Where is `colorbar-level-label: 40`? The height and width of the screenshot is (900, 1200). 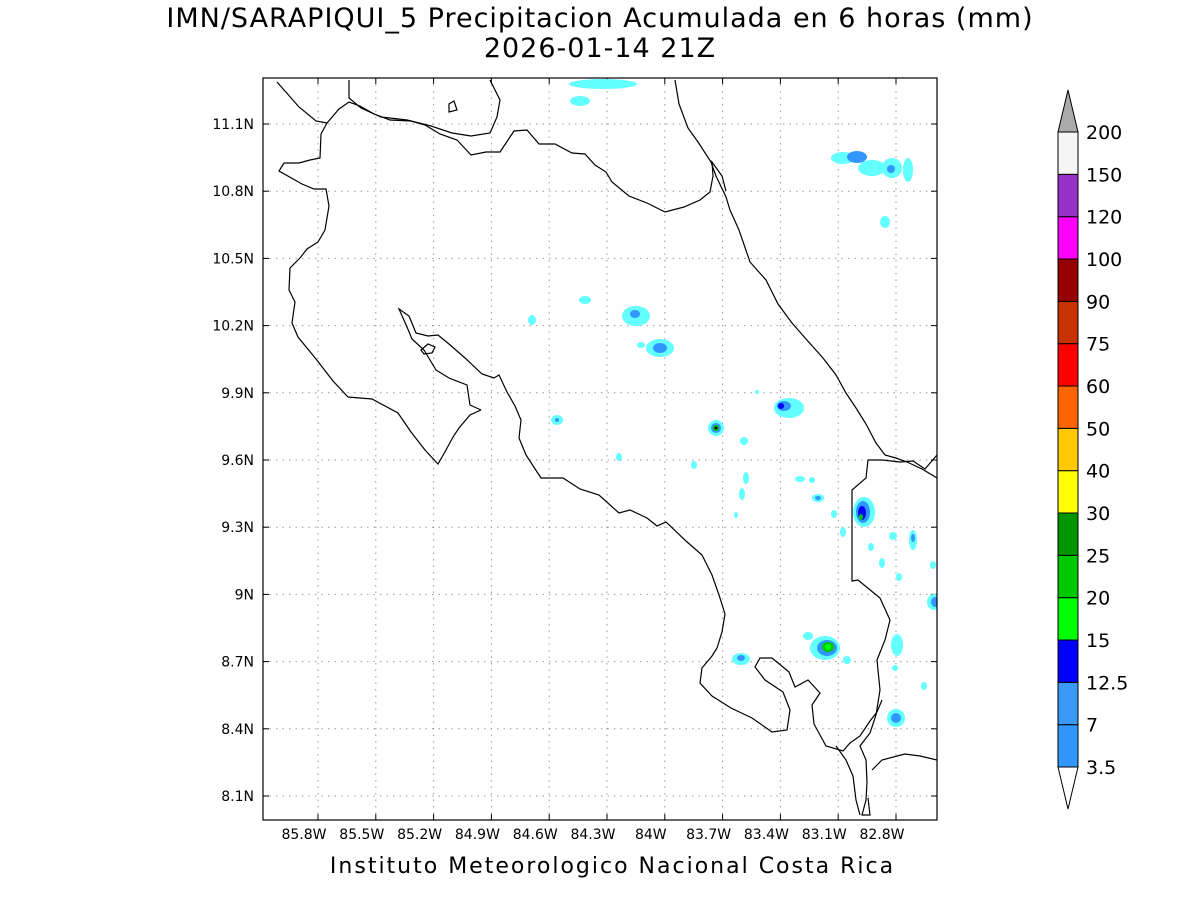 colorbar-level-label: 40 is located at coordinates (1098, 472).